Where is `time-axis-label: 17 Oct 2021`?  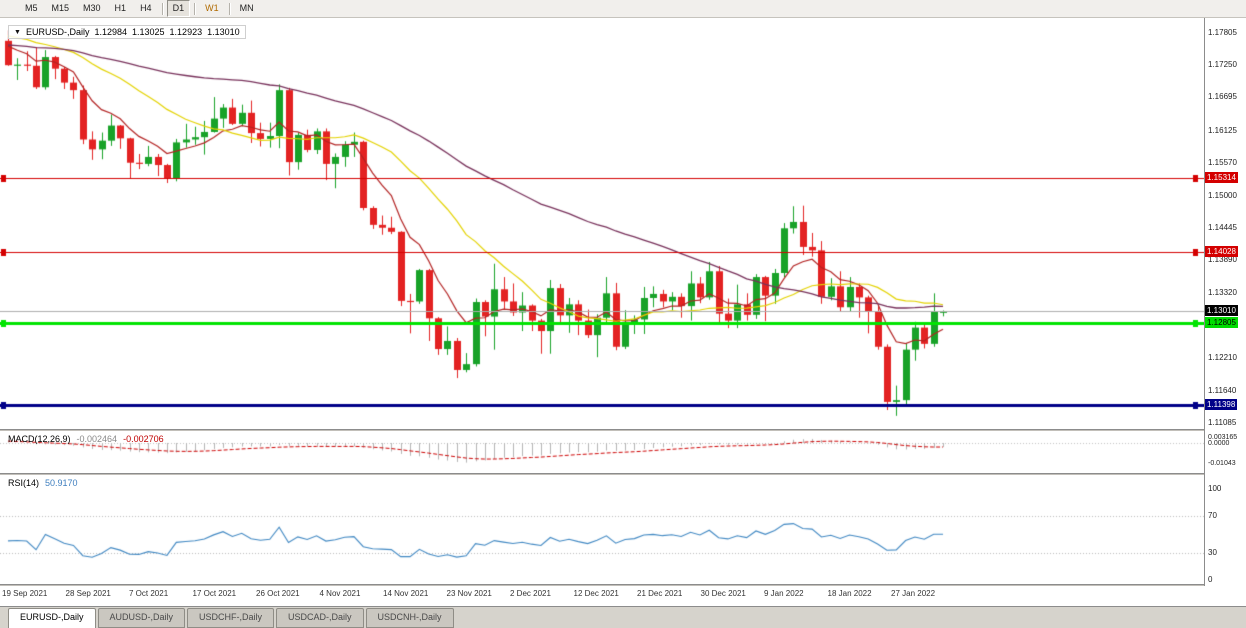
time-axis-label: 17 Oct 2021 is located at coordinates (214, 593).